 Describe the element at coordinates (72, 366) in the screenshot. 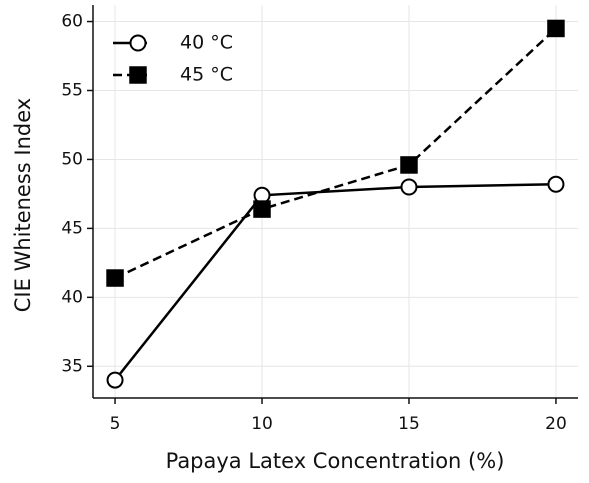

I see `y-tick-label: 35` at that location.